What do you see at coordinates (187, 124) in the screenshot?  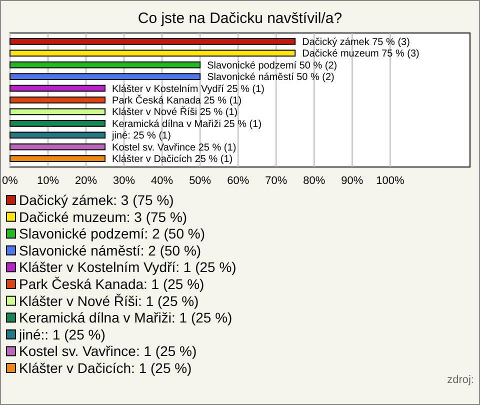 I see `data-label: Keramická dílna v Mařiži 25 % (1)` at bounding box center [187, 124].